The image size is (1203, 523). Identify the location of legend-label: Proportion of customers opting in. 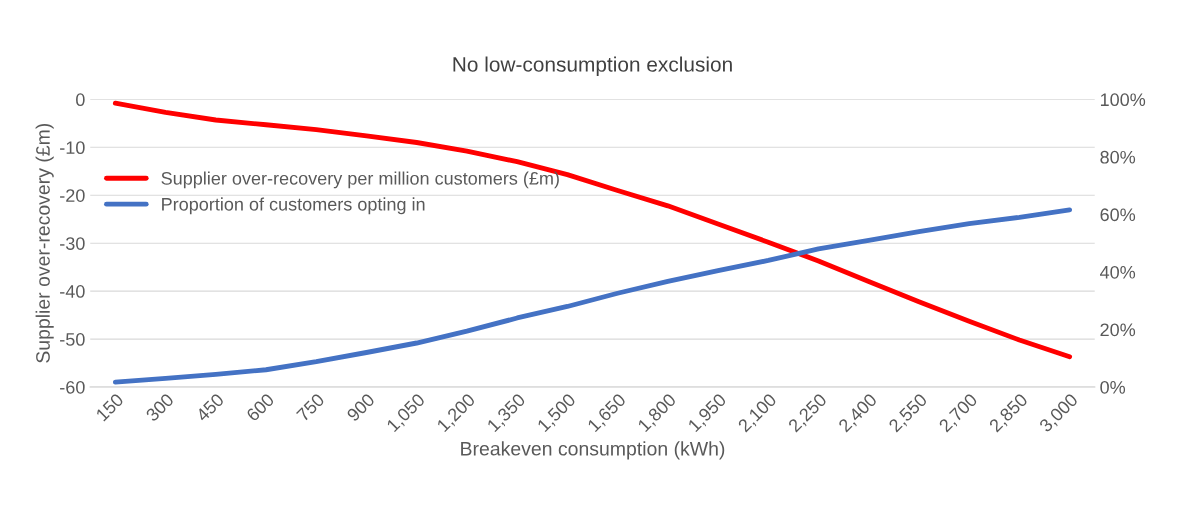
(293, 206).